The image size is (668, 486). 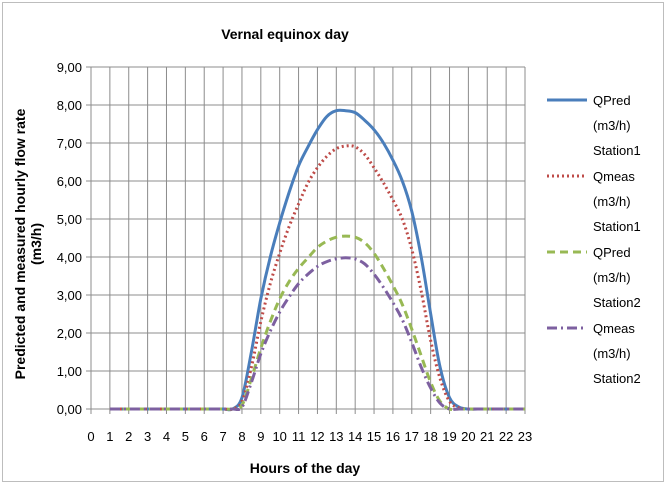 What do you see at coordinates (393, 436) in the screenshot?
I see `x-tick-label: 16` at bounding box center [393, 436].